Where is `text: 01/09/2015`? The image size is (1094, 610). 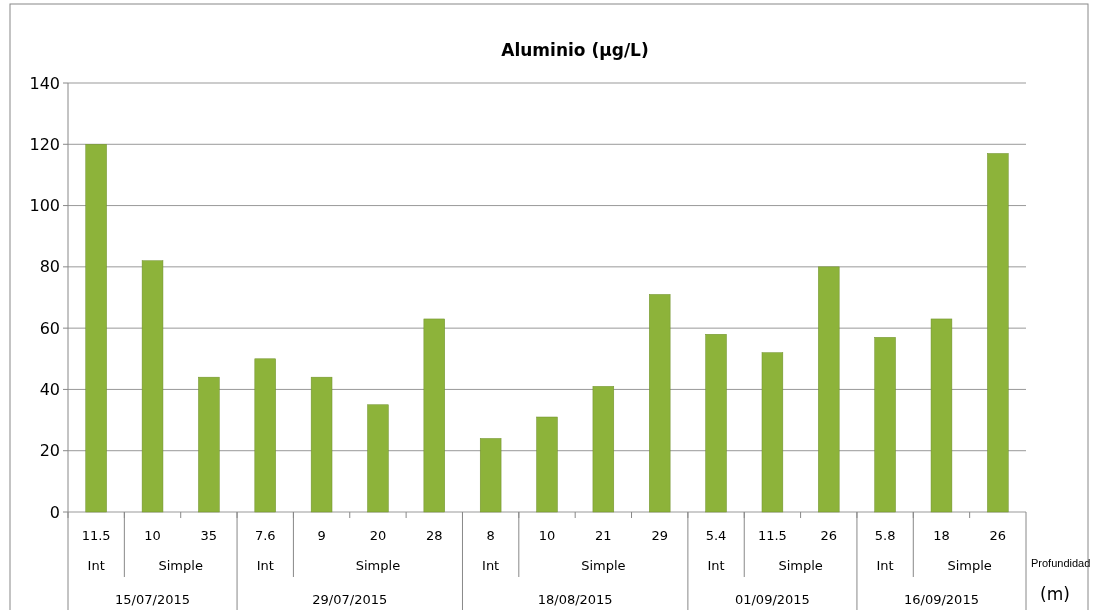 text: 01/09/2015 is located at coordinates (772, 599).